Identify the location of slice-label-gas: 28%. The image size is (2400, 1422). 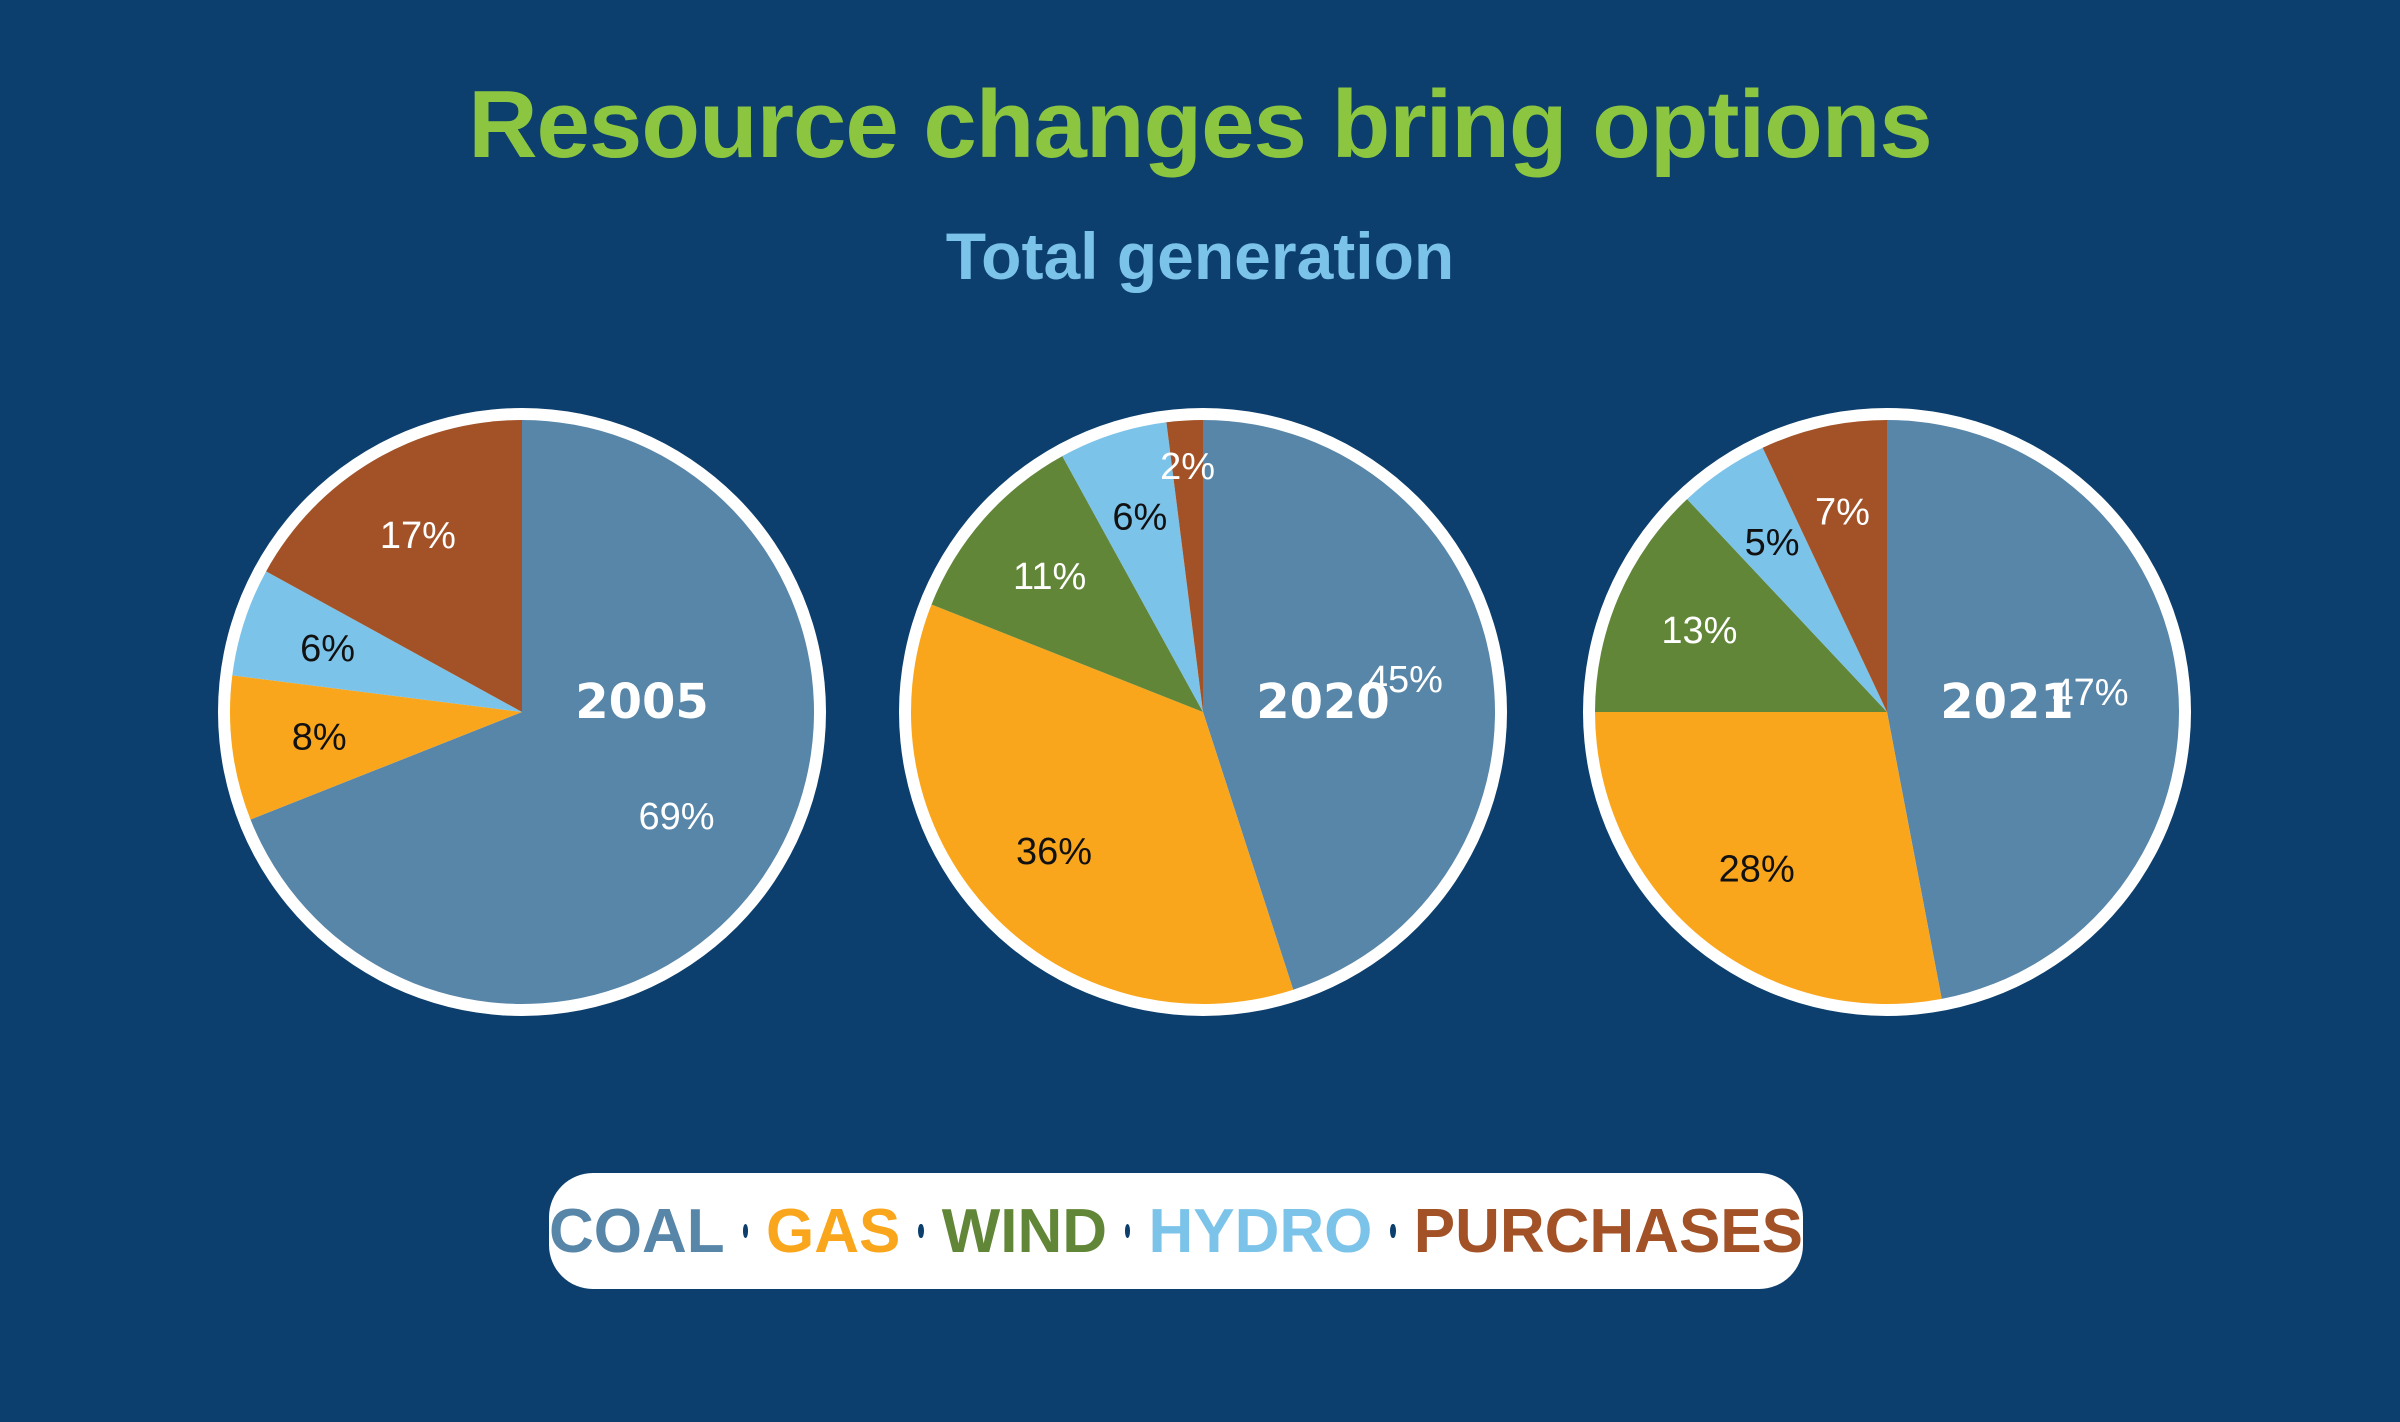
(1757, 869).